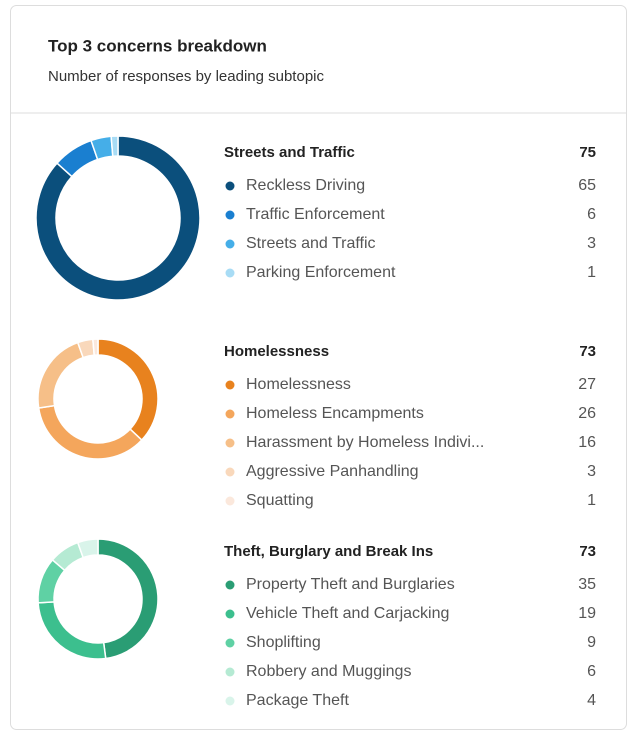 This screenshot has height=736, width=633. I want to click on card-subtitle: Number of responses by leading subtopic, so click(186, 76).